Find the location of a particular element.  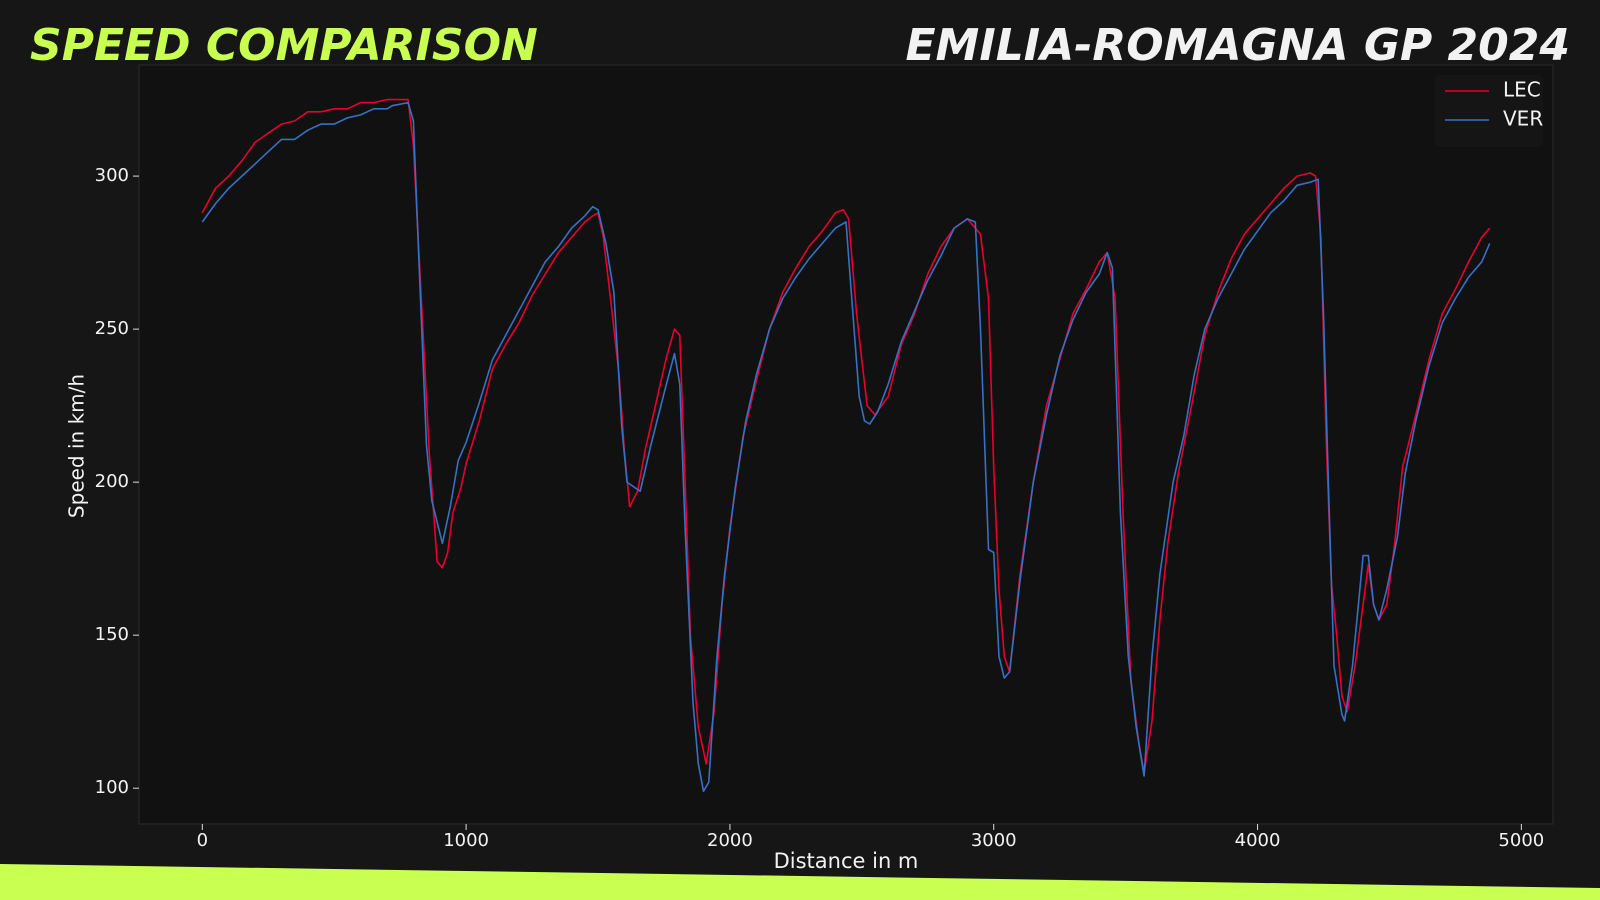

y-axis-label: Speed in km/h is located at coordinates (77, 446).